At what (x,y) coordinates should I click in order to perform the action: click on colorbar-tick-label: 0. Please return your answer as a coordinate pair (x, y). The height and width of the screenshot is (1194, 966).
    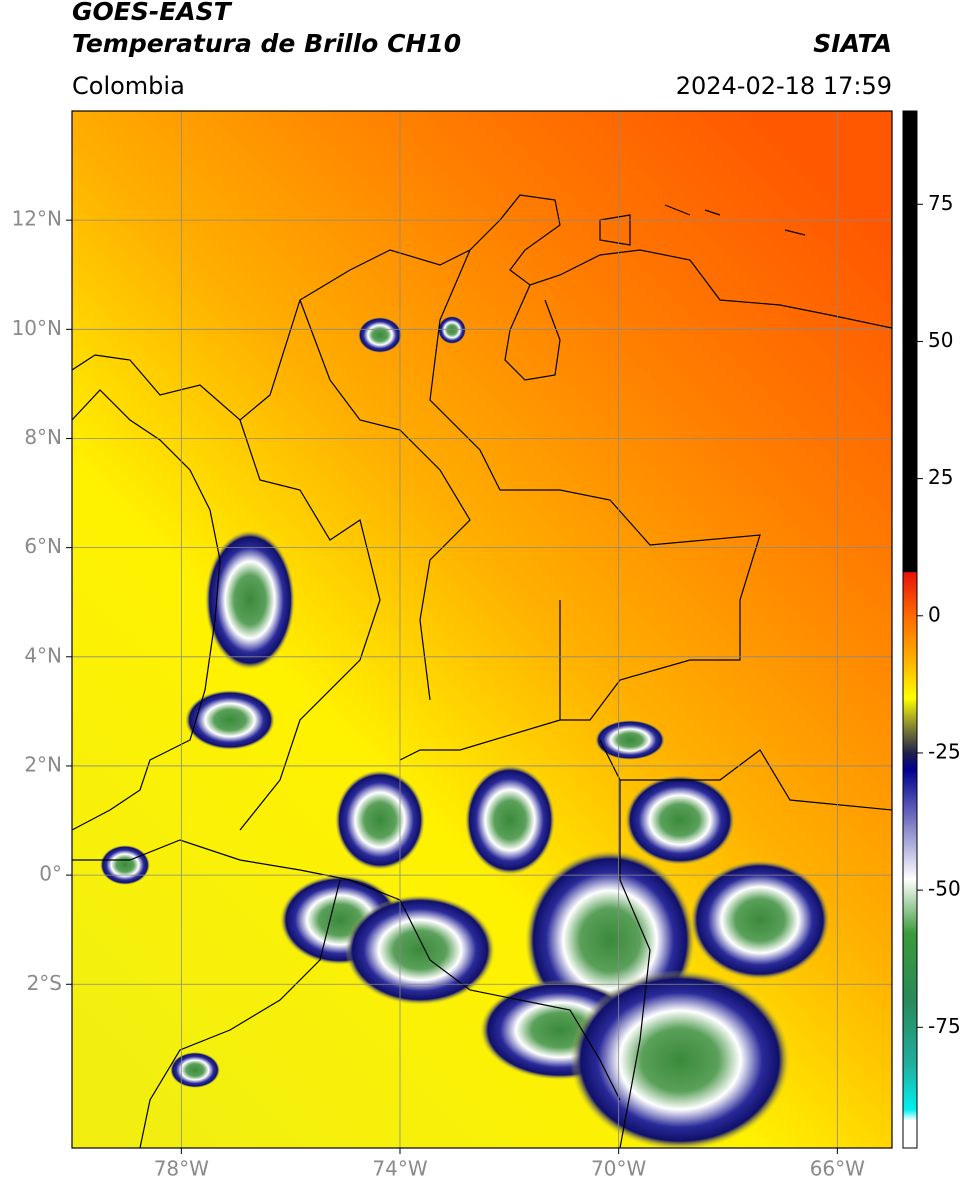
    Looking at the image, I should click on (934, 614).